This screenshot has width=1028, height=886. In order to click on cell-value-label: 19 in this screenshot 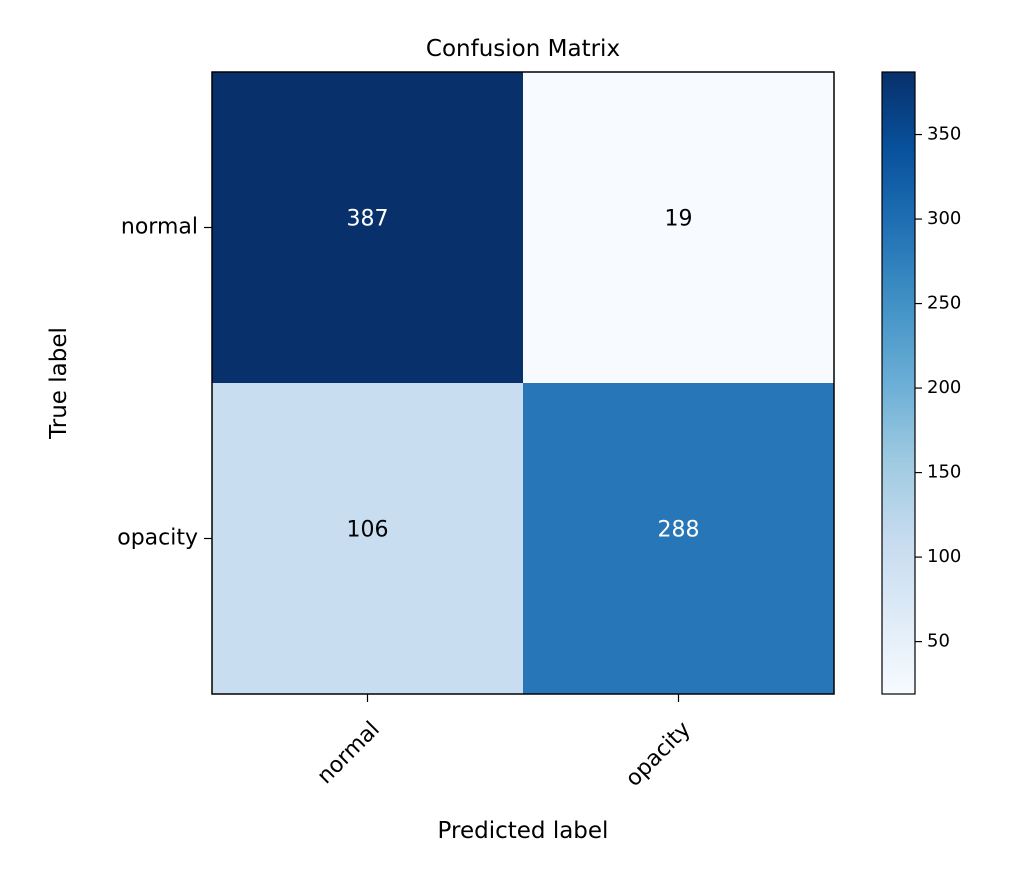, I will do `click(679, 219)`.